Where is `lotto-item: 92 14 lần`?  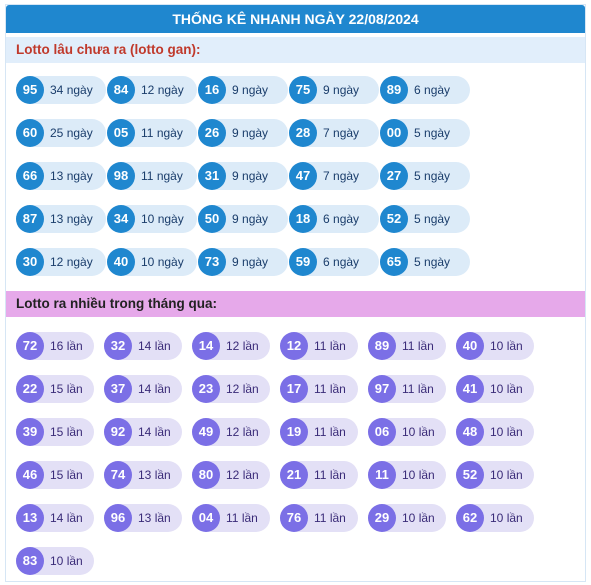 lotto-item: 92 14 lần is located at coordinates (143, 432).